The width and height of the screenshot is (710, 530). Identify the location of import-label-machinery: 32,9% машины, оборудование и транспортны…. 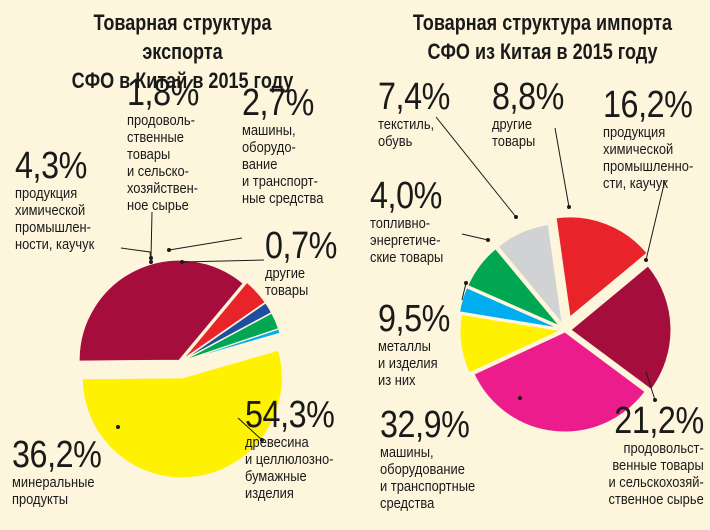
(435, 459).